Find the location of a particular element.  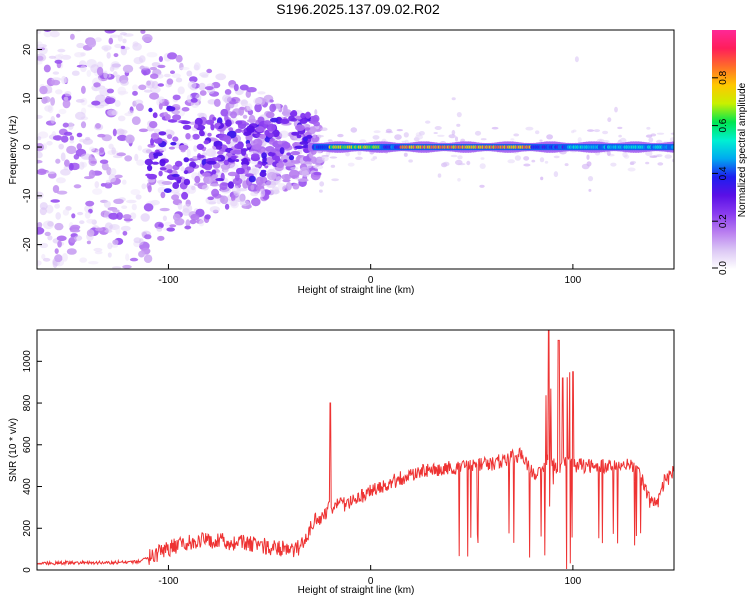

snr-y-tick-label: 400 is located at coordinates (27, 486).